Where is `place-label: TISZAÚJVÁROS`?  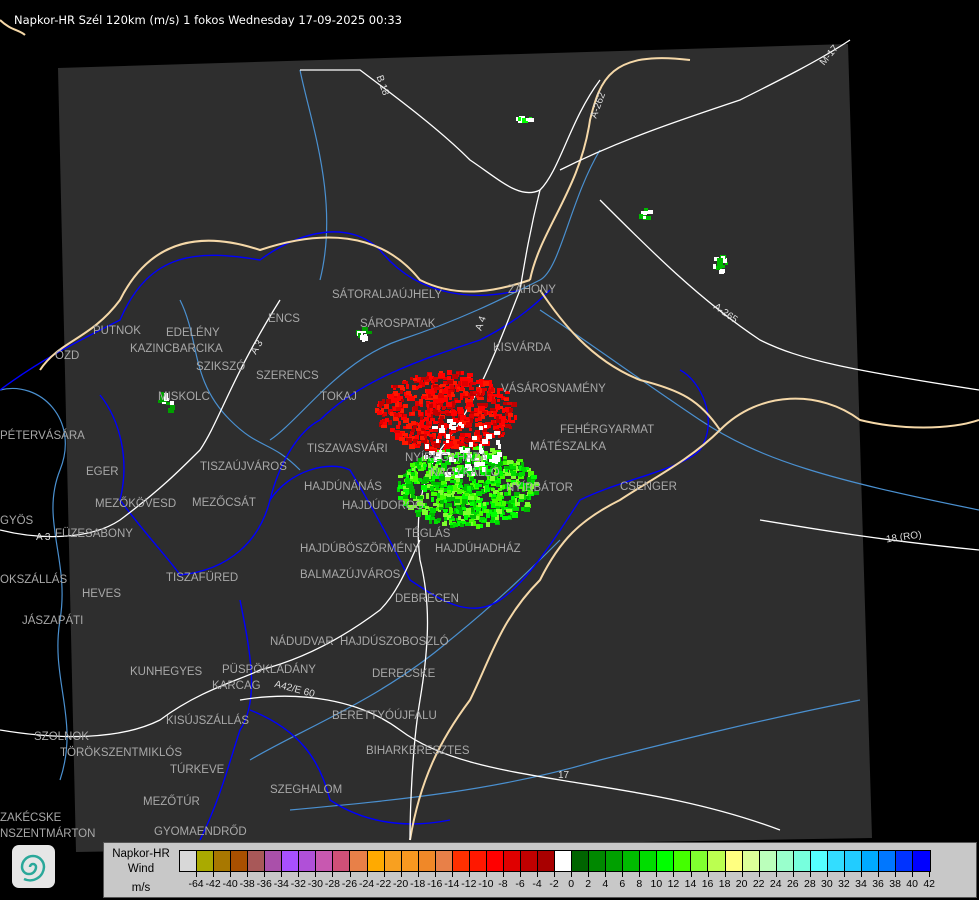 place-label: TISZAÚJVÁROS is located at coordinates (243, 467).